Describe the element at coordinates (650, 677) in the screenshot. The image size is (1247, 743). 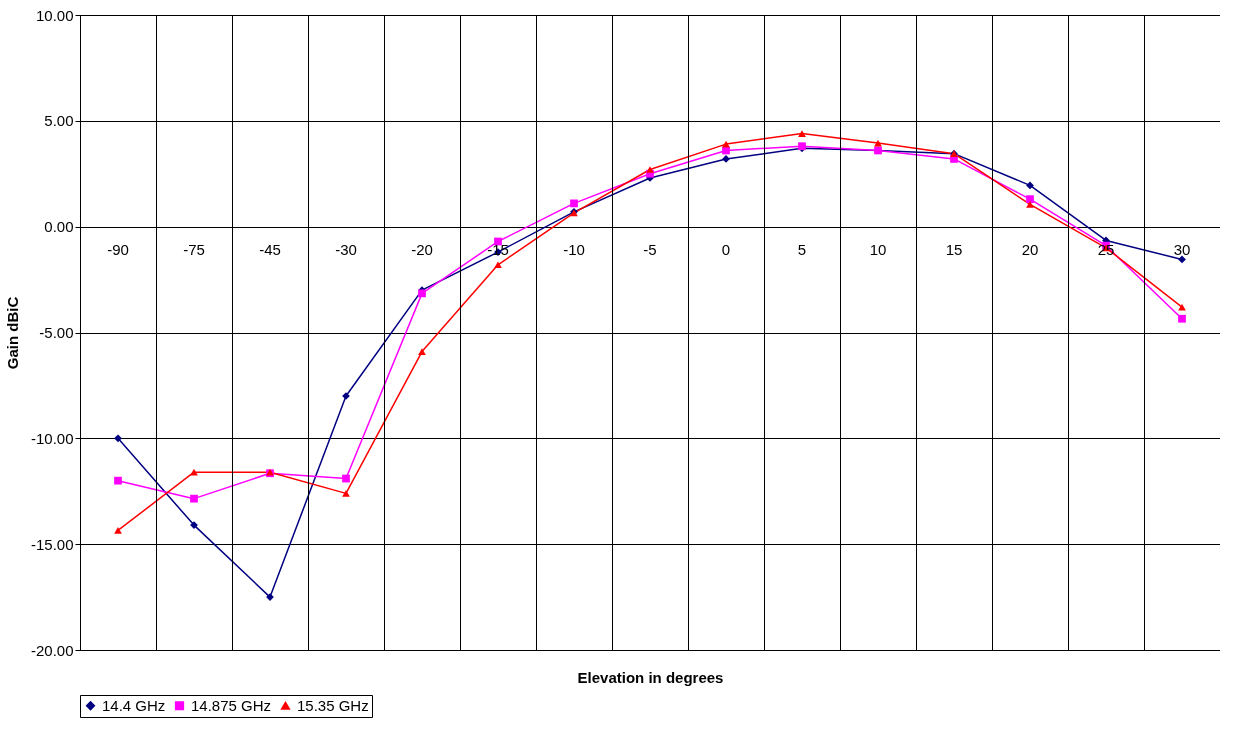
I see `x-axis-title: Elevation in degrees` at that location.